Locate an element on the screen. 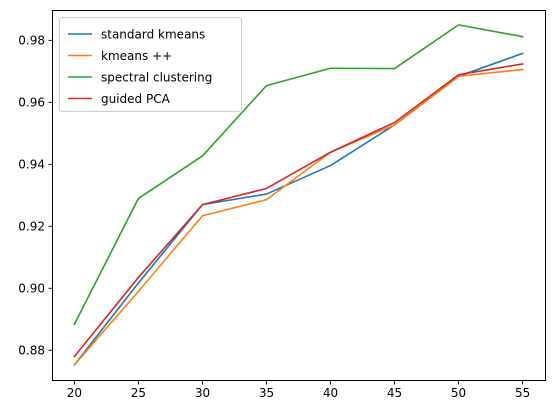 The image size is (556, 413). x-tick-label: 25 is located at coordinates (138, 393).